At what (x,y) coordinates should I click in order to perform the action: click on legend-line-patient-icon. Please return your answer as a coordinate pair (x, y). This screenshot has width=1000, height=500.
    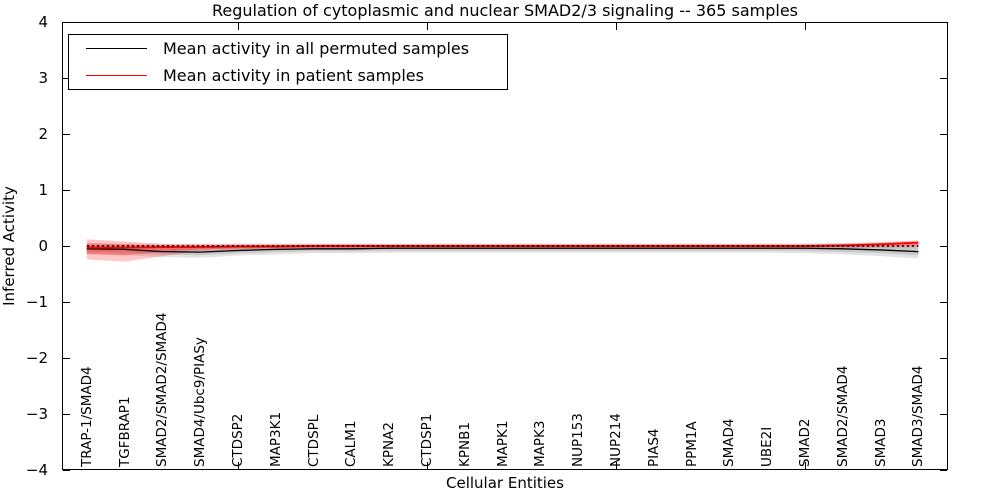
    Looking at the image, I should click on (116, 75).